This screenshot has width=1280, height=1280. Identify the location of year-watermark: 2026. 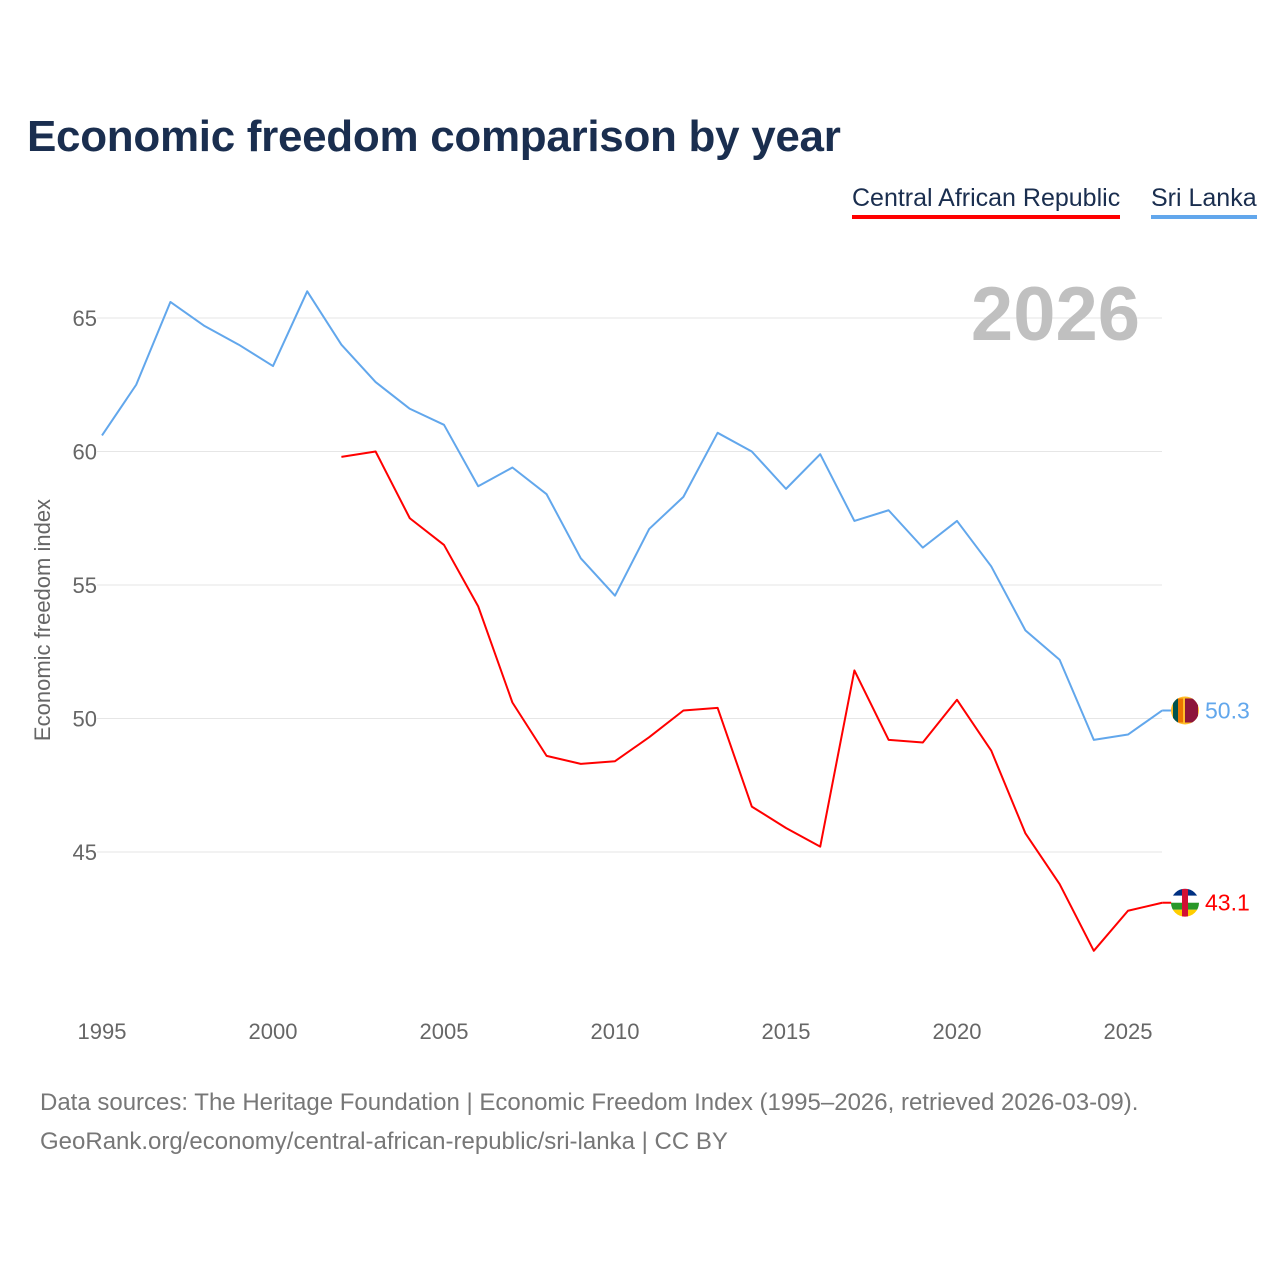
(1055, 314).